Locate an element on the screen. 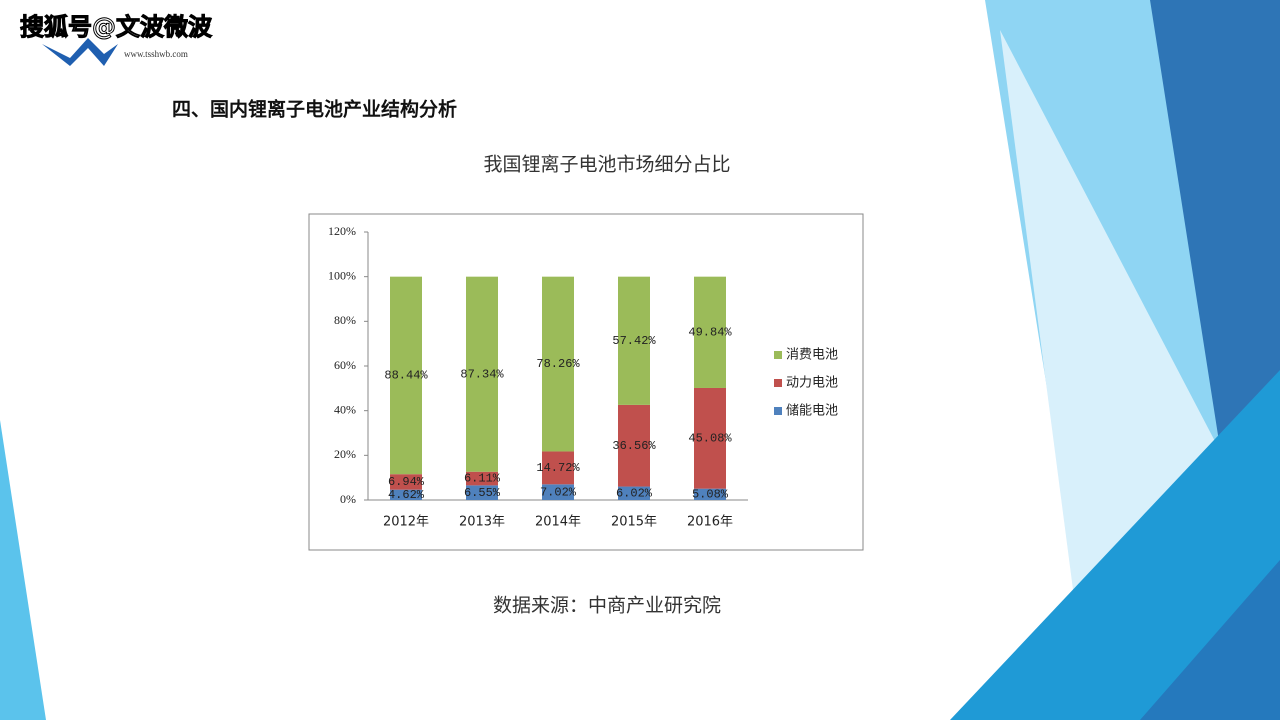 The height and width of the screenshot is (724, 1280). y-tick-label: 20% is located at coordinates (345, 454).